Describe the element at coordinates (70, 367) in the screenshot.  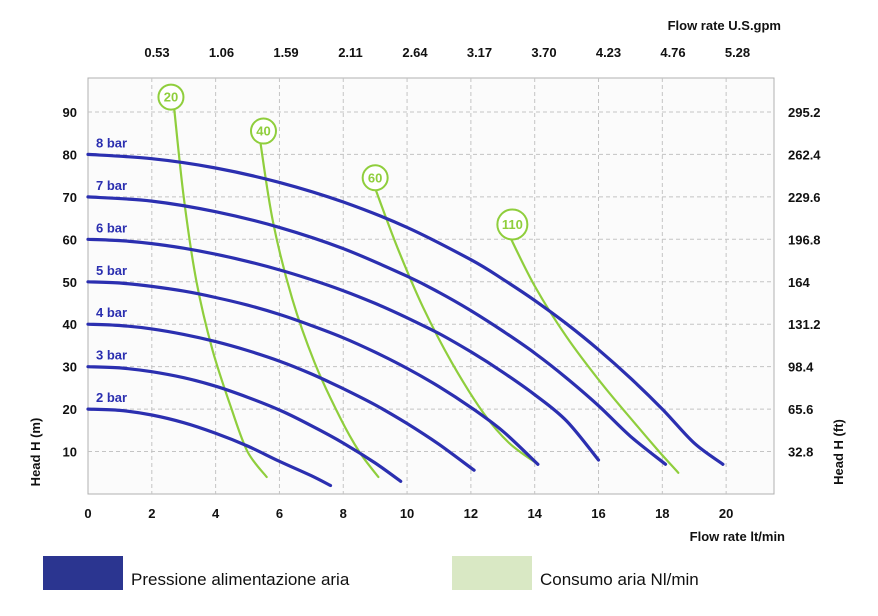
I see `y-left-tick: 30` at that location.